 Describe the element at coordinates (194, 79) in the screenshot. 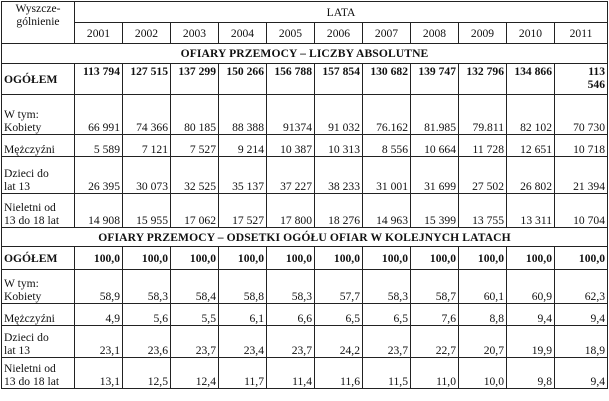

I see `cell-ogolem-abs: 137 299` at that location.